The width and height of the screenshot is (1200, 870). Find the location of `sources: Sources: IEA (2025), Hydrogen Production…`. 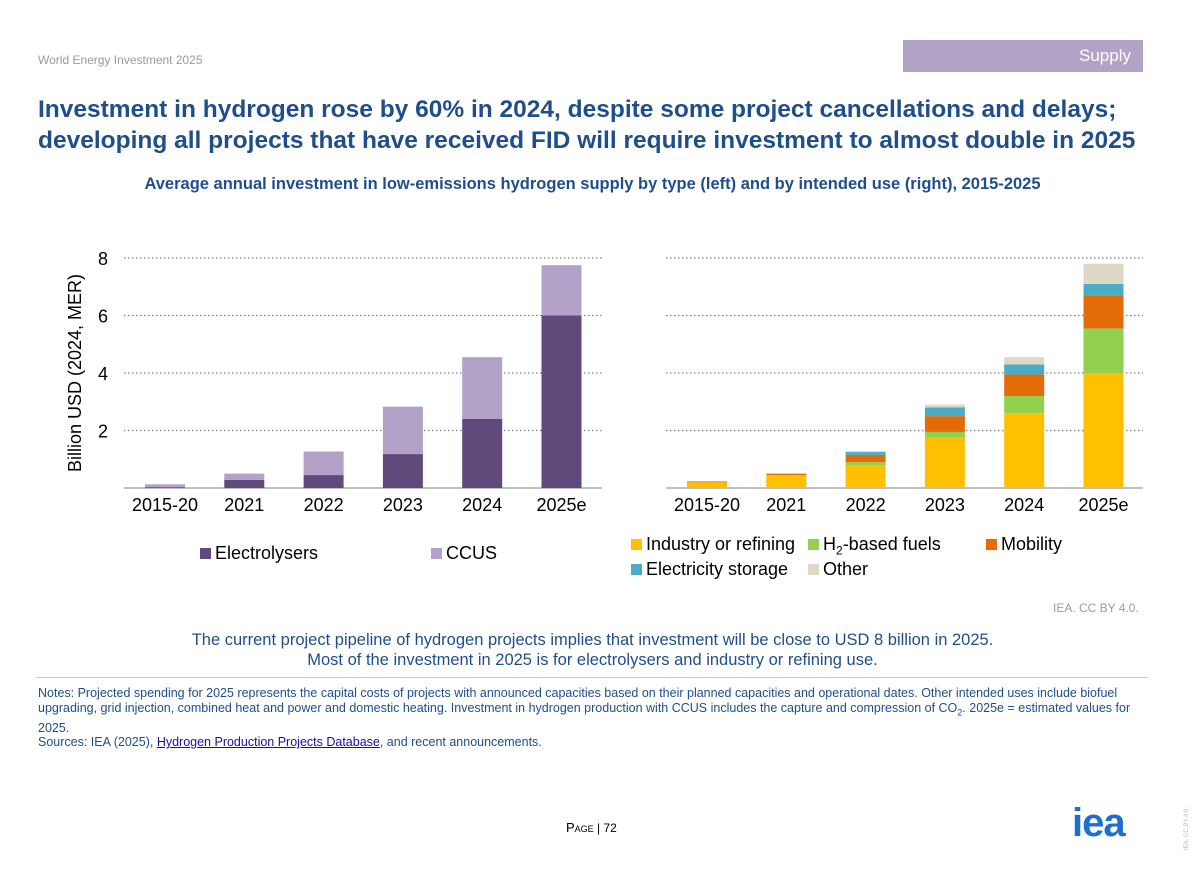

sources: Sources: IEA (2025), Hydrogen Production… is located at coordinates (290, 742).